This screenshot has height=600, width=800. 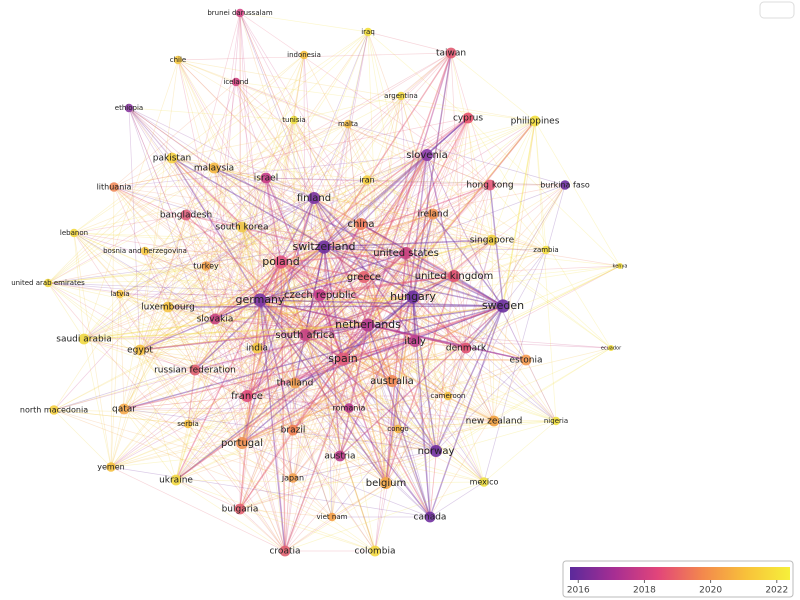 I want to click on node-label: congo, so click(x=397, y=429).